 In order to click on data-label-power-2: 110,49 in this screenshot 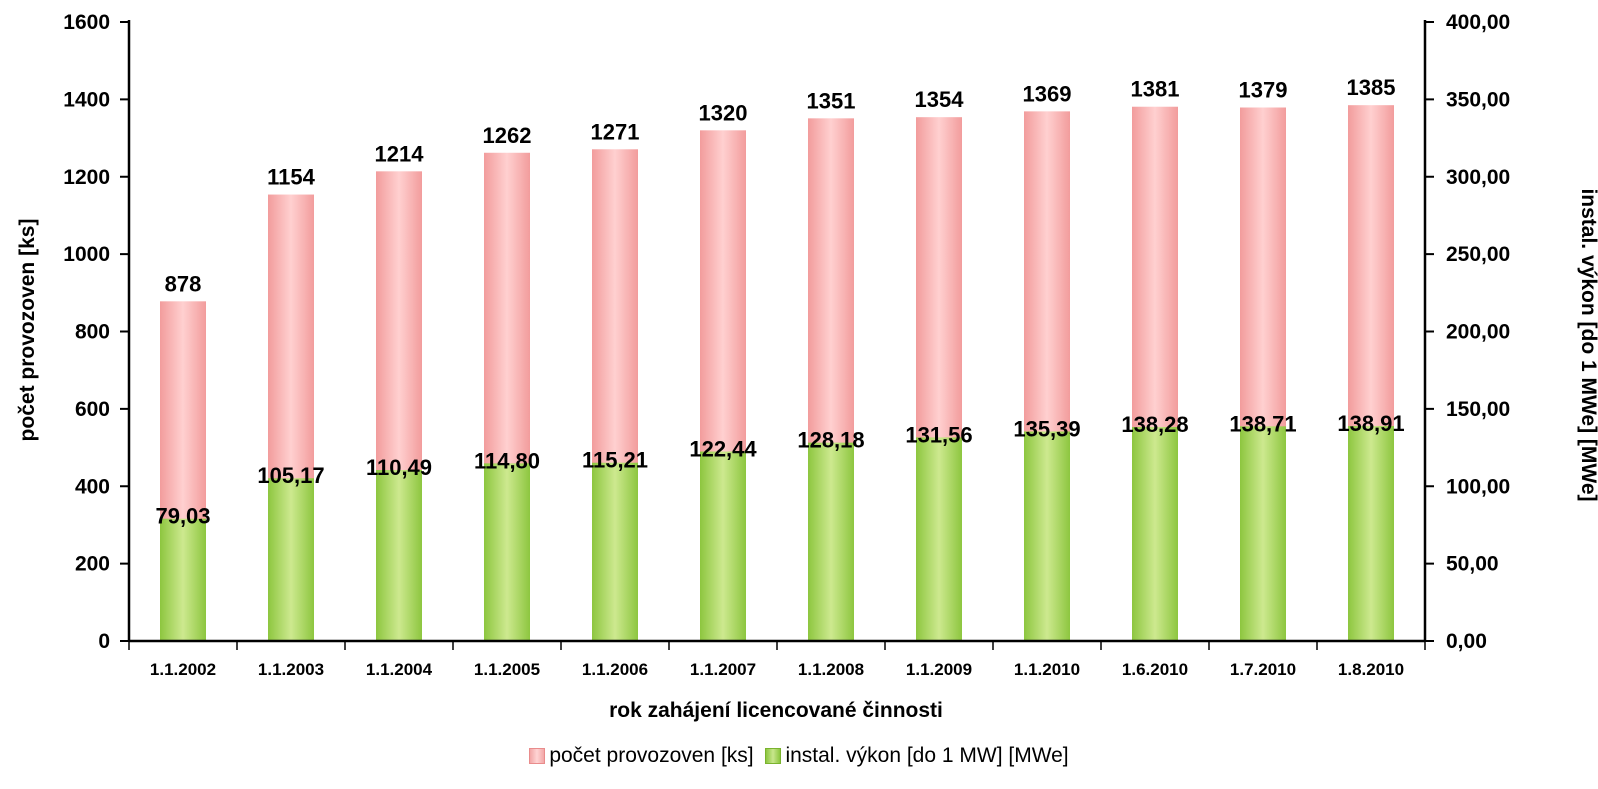, I will do `click(399, 467)`.